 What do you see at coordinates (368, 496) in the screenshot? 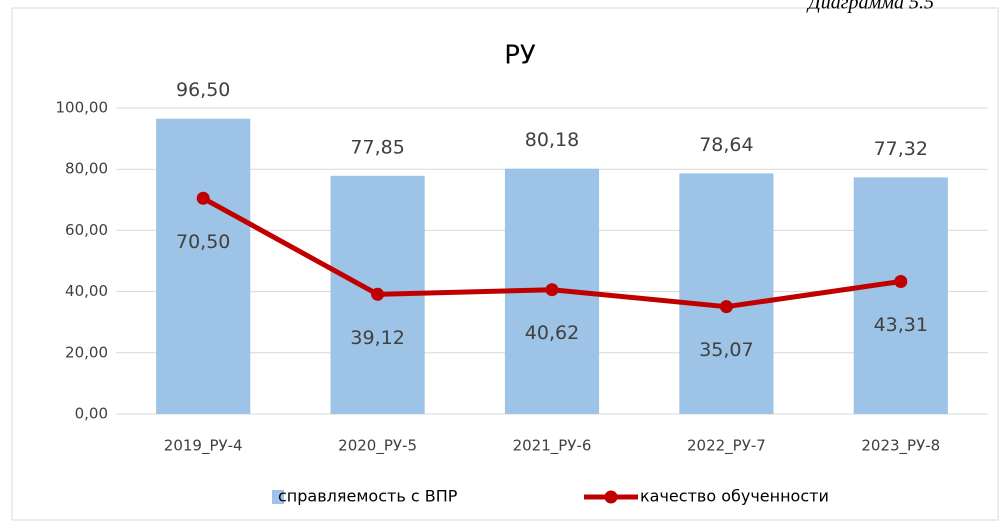
I see `legend-label: справляемость с ВПР` at bounding box center [368, 496].